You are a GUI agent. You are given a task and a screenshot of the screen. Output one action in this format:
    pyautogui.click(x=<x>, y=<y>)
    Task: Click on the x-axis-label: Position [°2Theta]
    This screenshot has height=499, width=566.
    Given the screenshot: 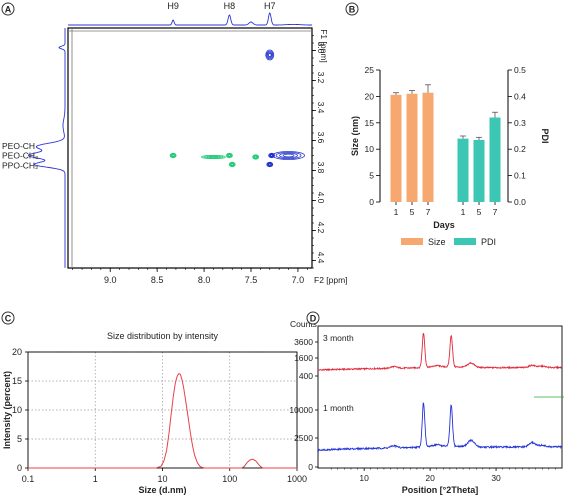 What is the action you would take?
    pyautogui.click(x=440, y=490)
    